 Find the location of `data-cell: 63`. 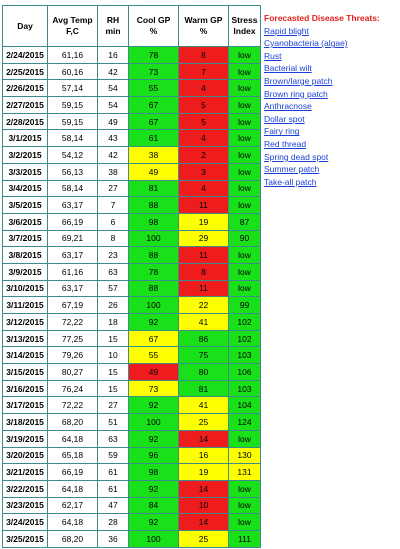

data-cell: 63 is located at coordinates (113, 438).